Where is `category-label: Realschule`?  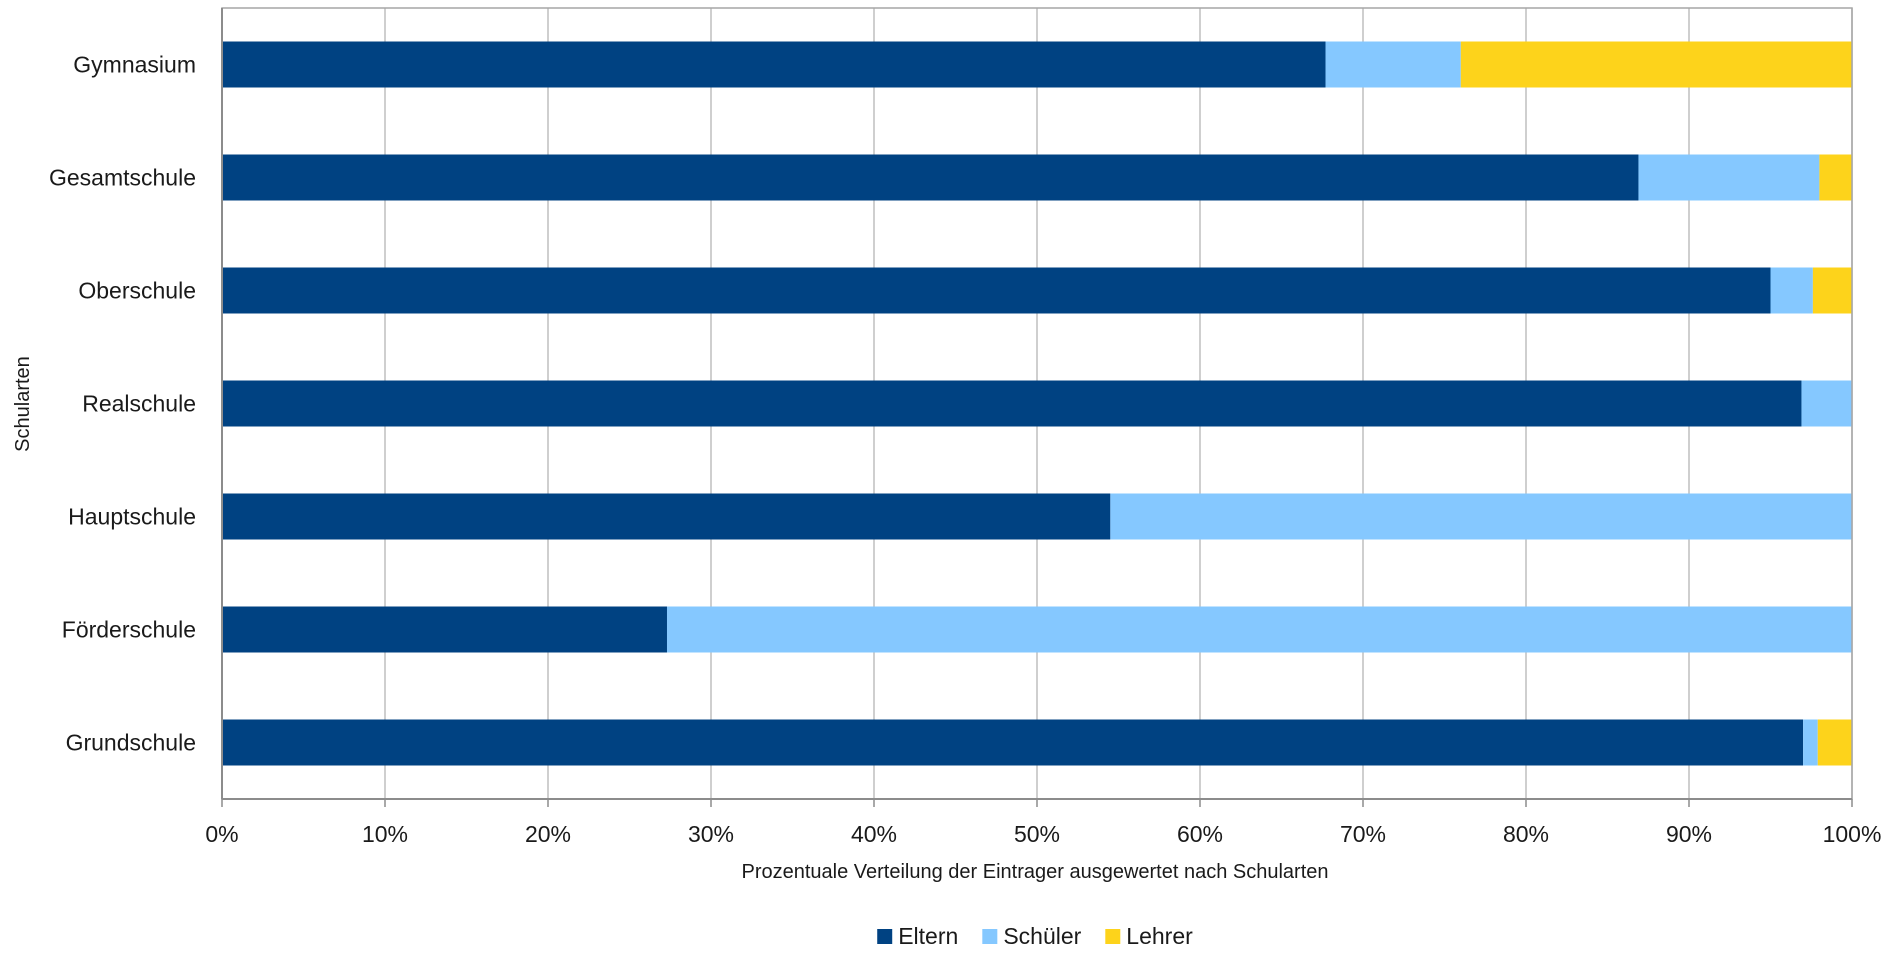
category-label: Realschule is located at coordinates (139, 404).